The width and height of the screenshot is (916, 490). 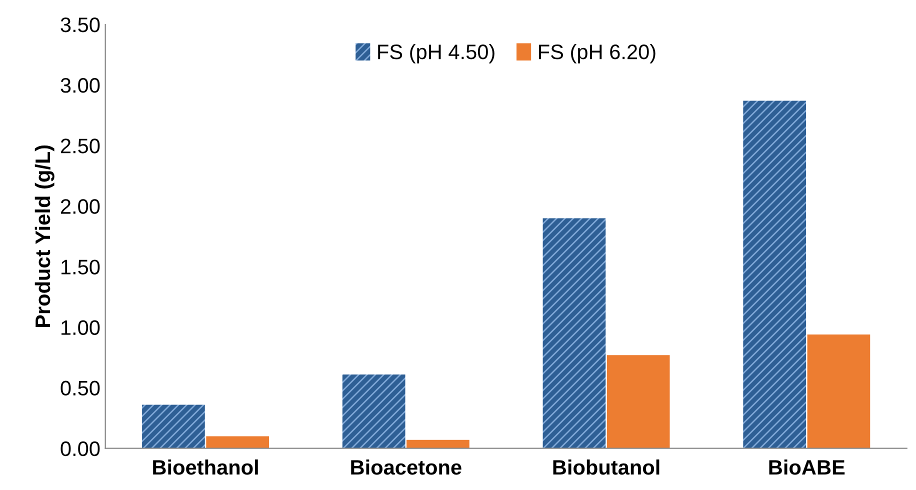 I want to click on y-tick-label: 3.00, so click(x=80, y=85).